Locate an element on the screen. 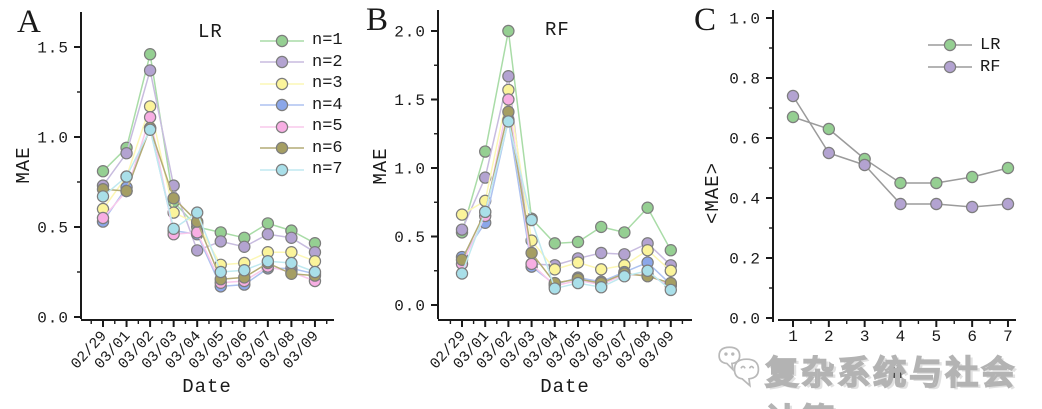 The height and width of the screenshot is (409, 1042). panel-b-series-n3-marker is located at coordinates (555, 269).